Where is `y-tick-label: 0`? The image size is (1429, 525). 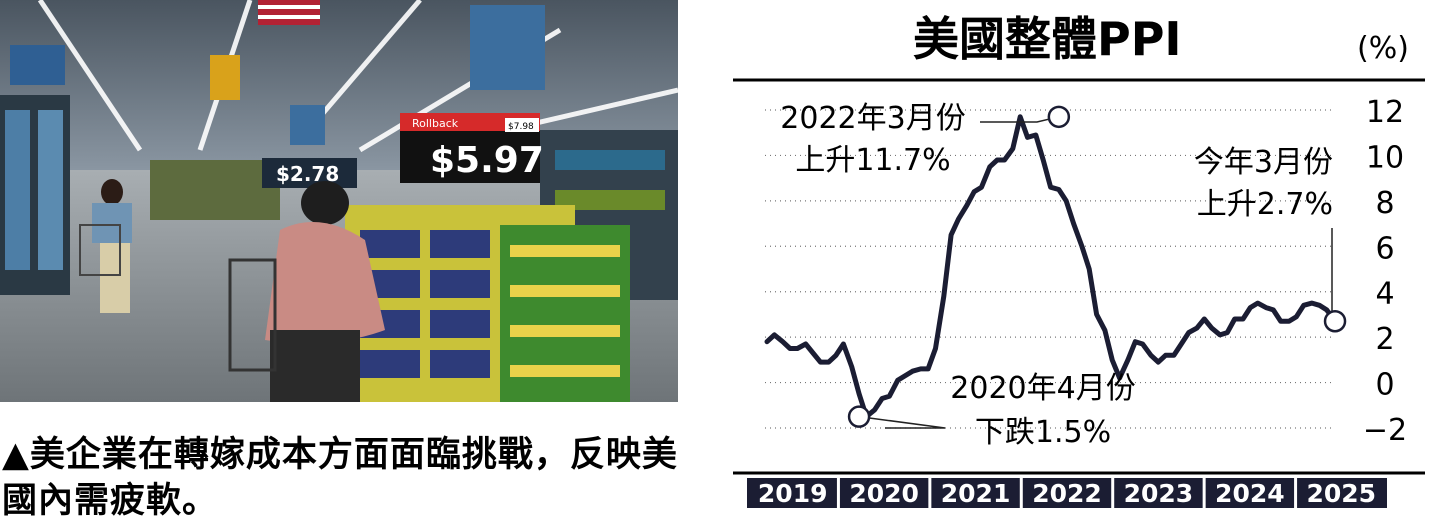
y-tick-label: 0 is located at coordinates (1384, 385).